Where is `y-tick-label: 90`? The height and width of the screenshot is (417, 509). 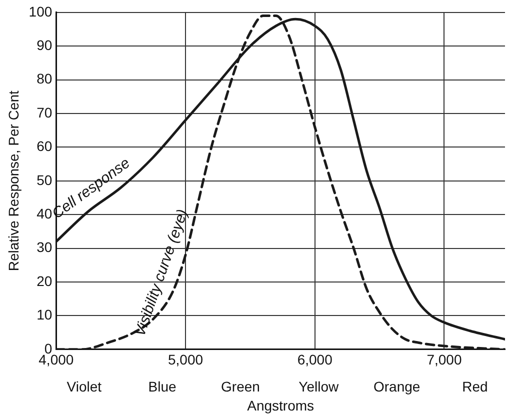
y-tick-label: 90 is located at coordinates (44, 44).